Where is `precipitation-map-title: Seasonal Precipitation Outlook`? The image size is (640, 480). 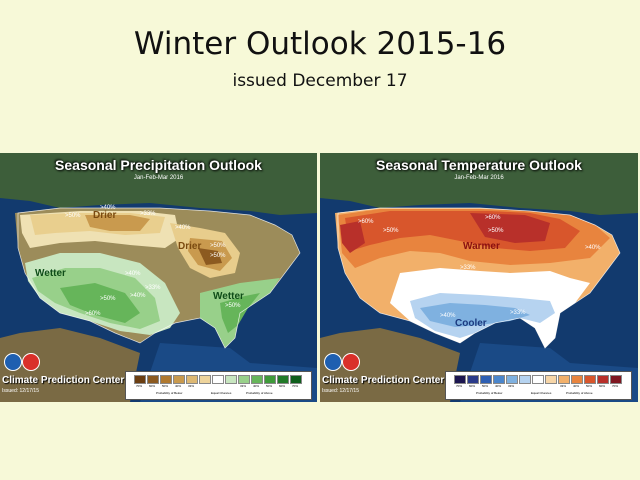
precipitation-map-title: Seasonal Precipitation Outlook is located at coordinates (158, 165).